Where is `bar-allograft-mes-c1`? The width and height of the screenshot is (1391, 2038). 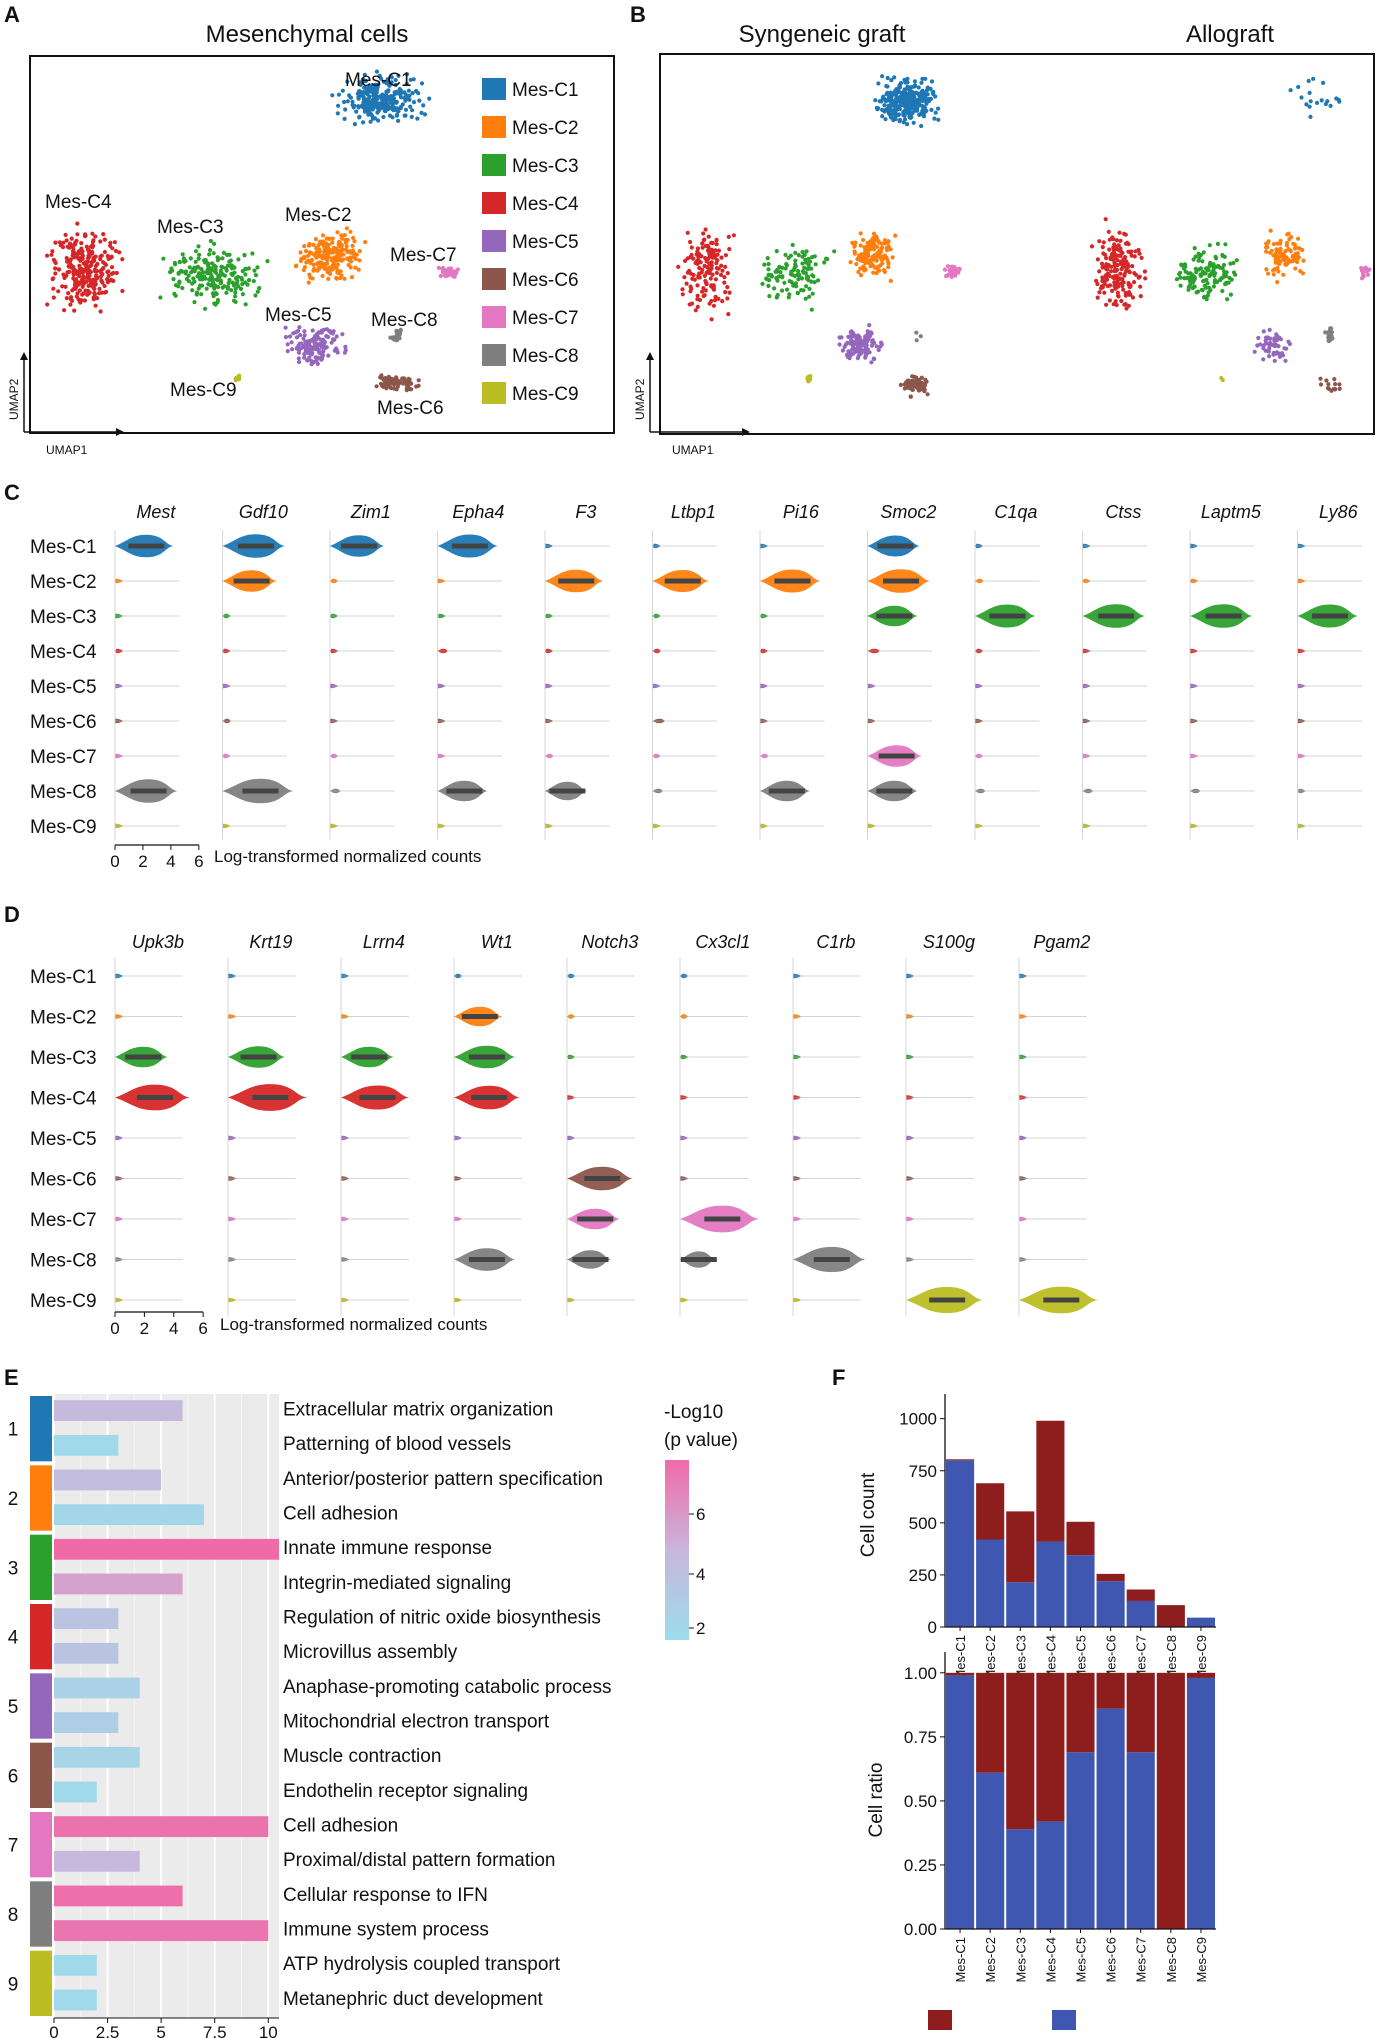 bar-allograft-mes-c1 is located at coordinates (960, 1674).